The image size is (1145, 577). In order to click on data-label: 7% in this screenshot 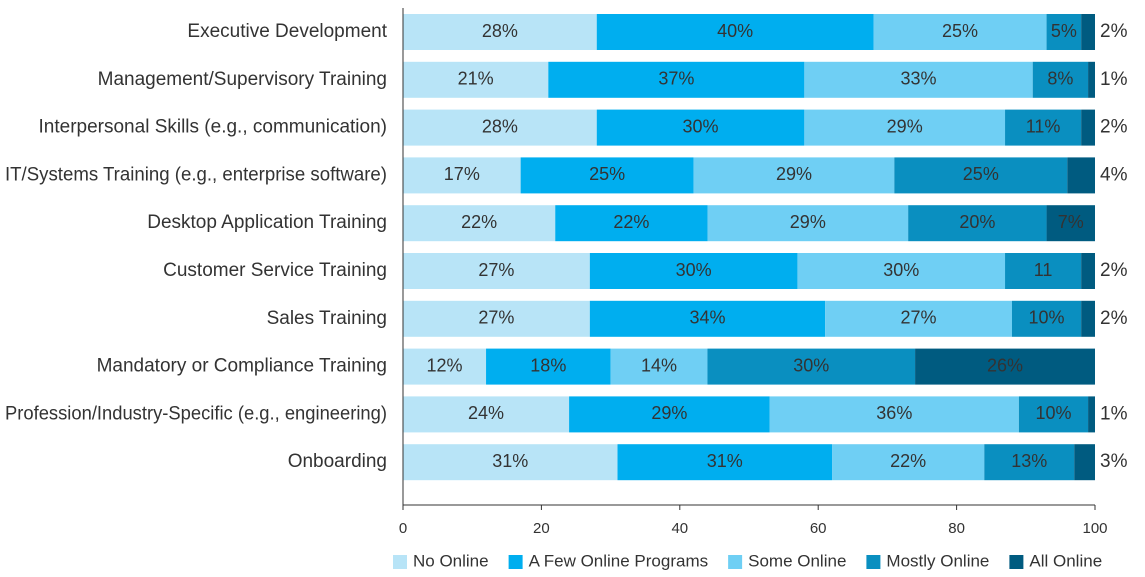, I will do `click(1071, 222)`.